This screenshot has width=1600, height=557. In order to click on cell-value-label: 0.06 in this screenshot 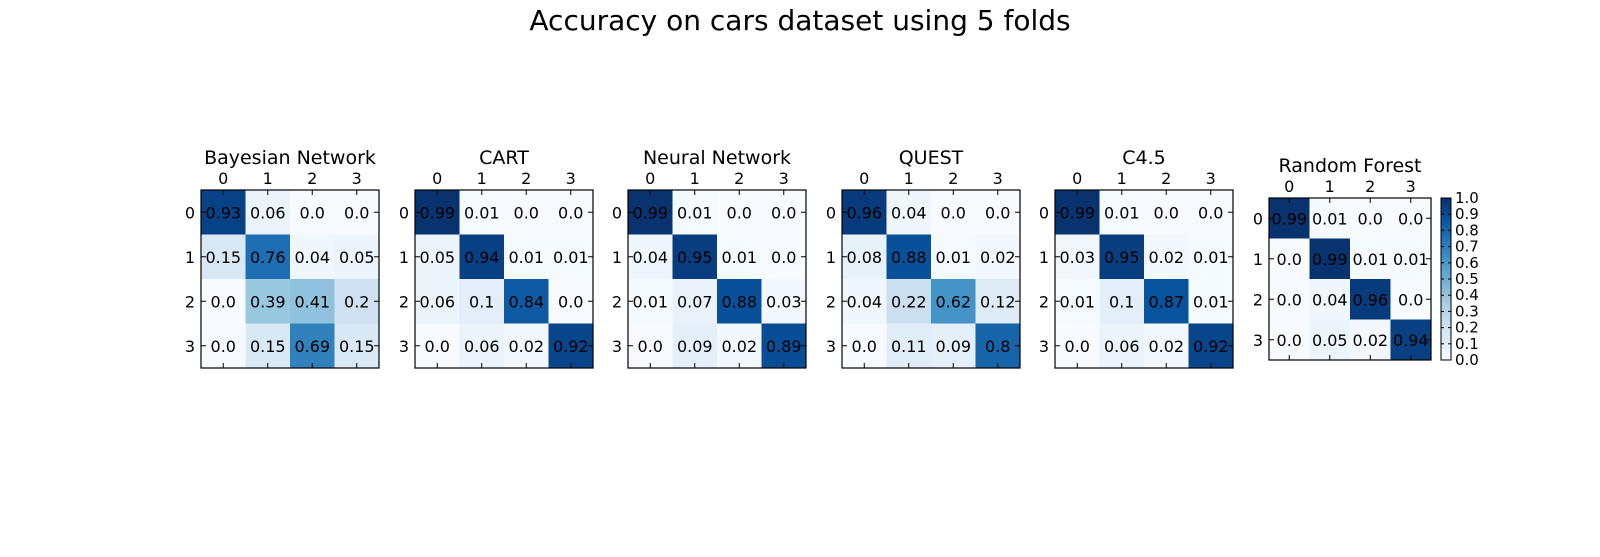, I will do `click(1122, 346)`.